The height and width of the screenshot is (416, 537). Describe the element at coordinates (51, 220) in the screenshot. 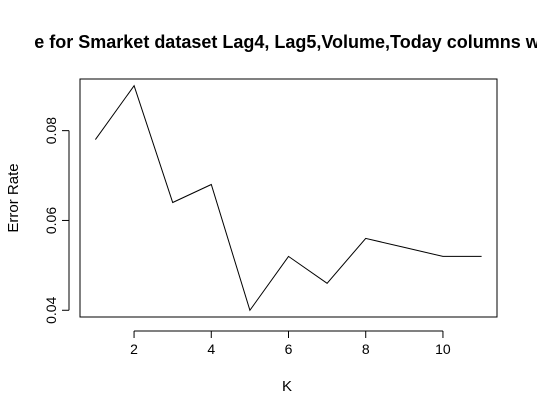

I see `y-tick-label: 0.06` at that location.